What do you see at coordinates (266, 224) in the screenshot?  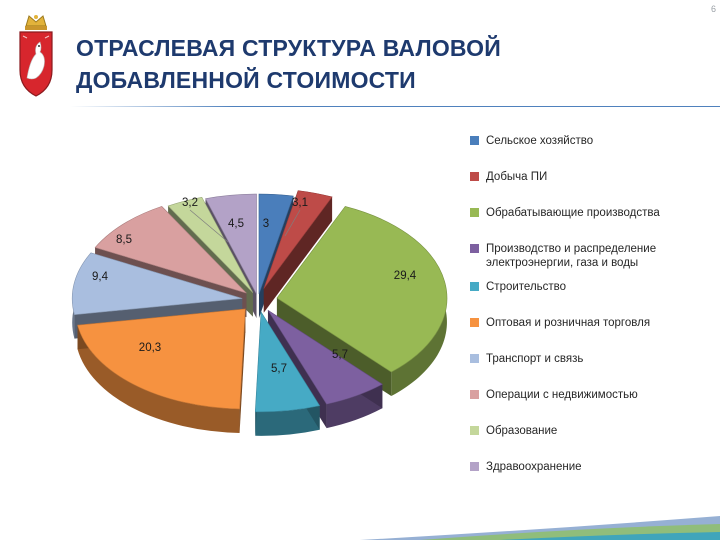 I see `pie-value-label: 3` at bounding box center [266, 224].